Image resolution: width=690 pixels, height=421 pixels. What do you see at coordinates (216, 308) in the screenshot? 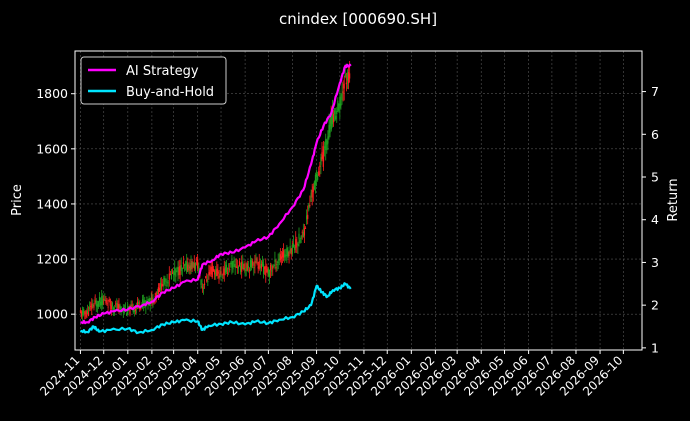
I see `series-line-buyhold` at bounding box center [216, 308].